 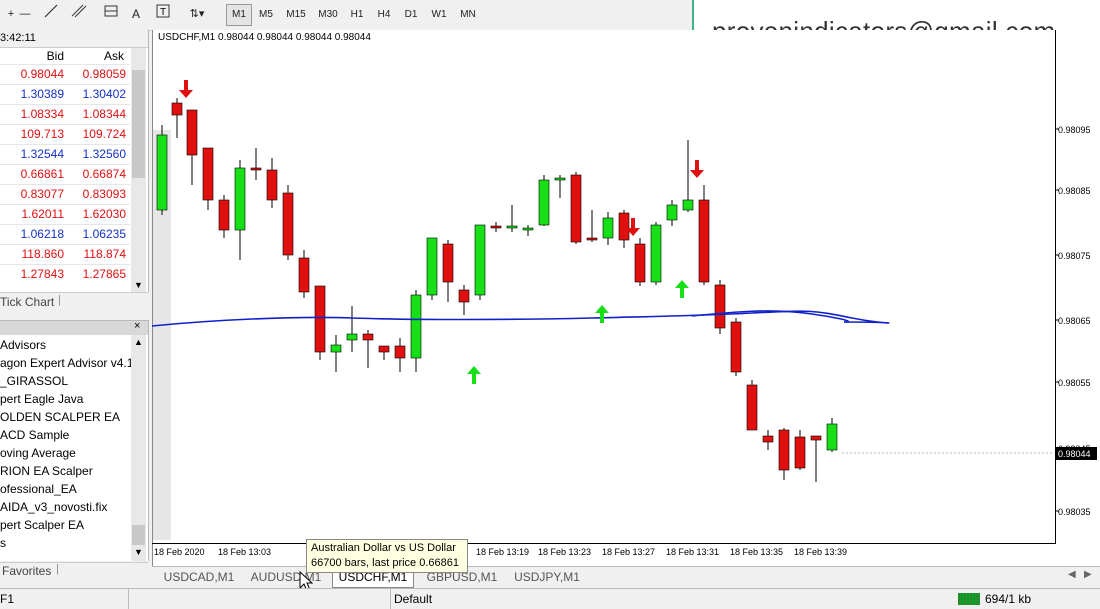 What do you see at coordinates (23, 345) in the screenshot?
I see `navigator-item: Advisors` at bounding box center [23, 345].